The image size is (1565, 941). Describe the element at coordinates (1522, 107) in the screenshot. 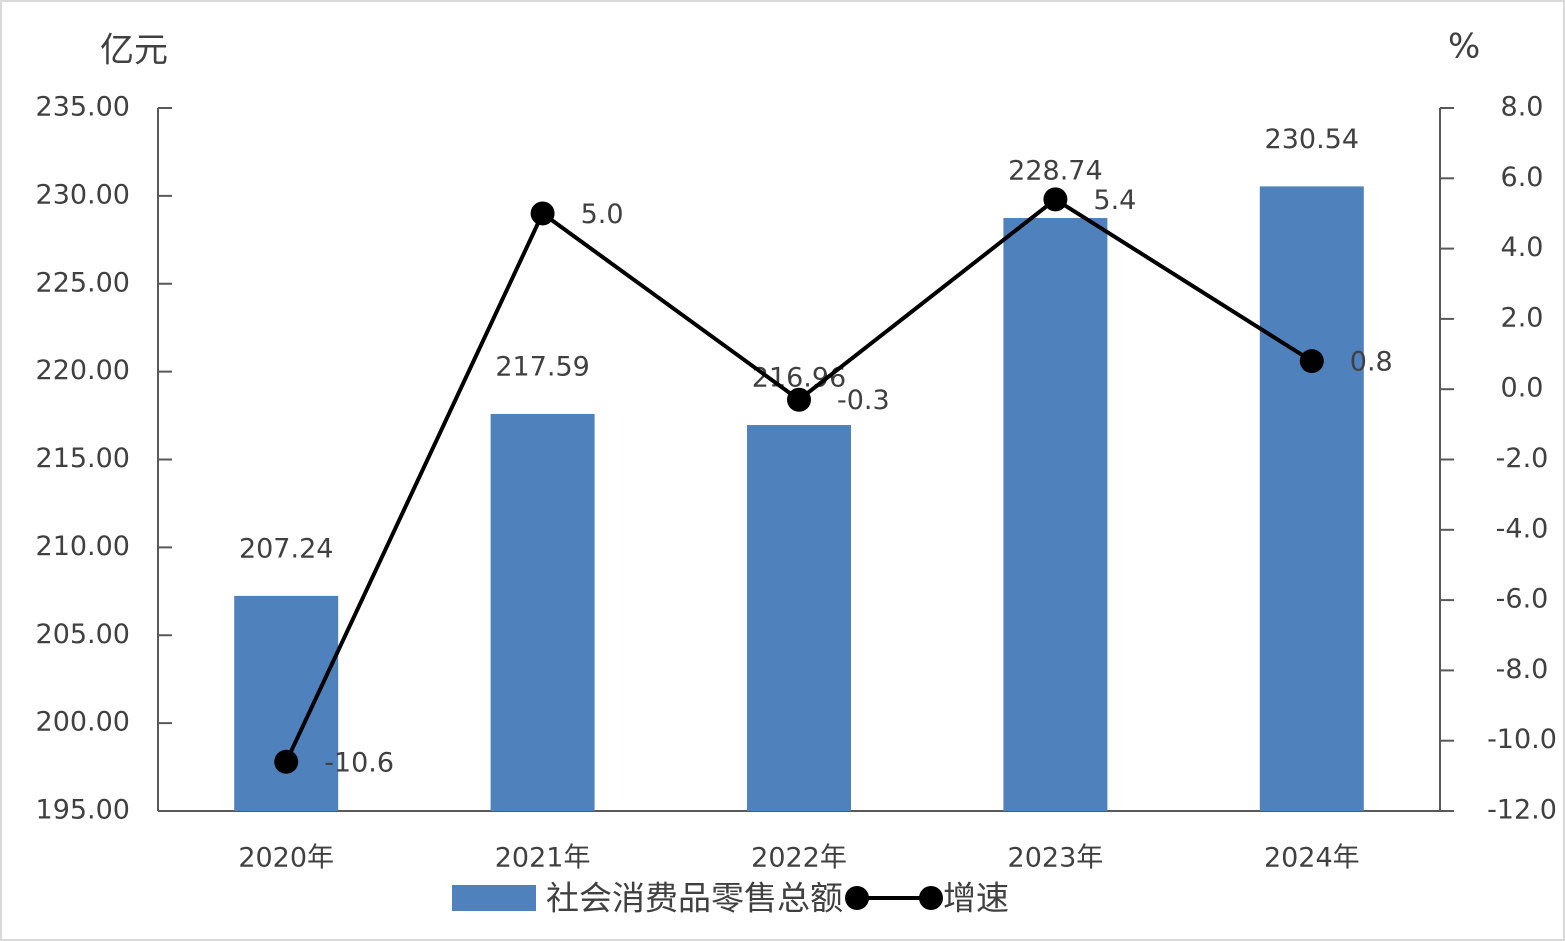

I see `y2-tick-label: 8.0` at that location.